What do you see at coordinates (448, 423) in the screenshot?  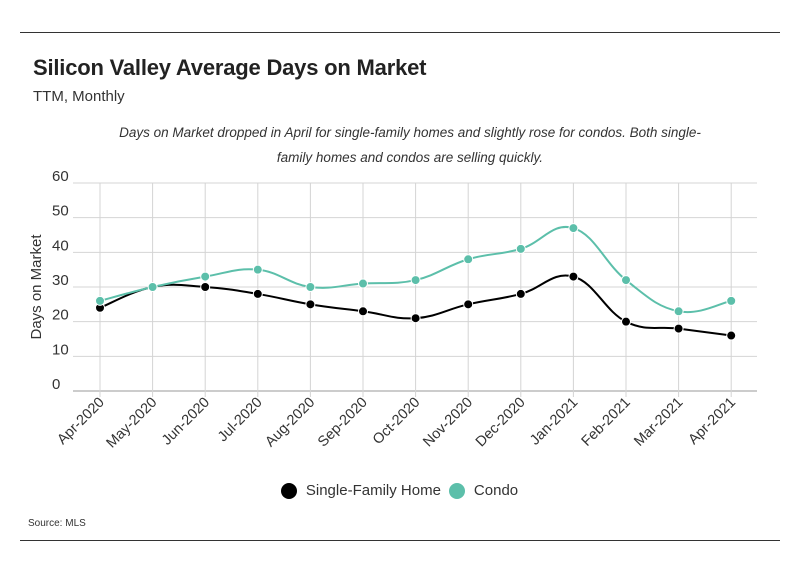 I see `x-tick-label: Nov-2020` at bounding box center [448, 423].